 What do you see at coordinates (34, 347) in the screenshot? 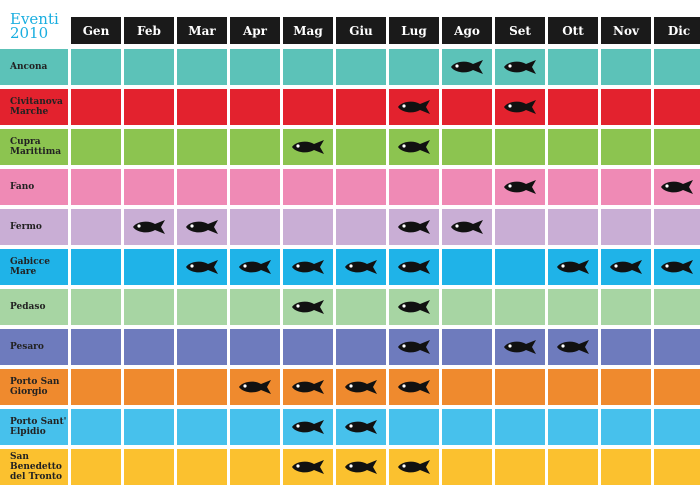
I see `row-label: Pesaro` at bounding box center [34, 347].